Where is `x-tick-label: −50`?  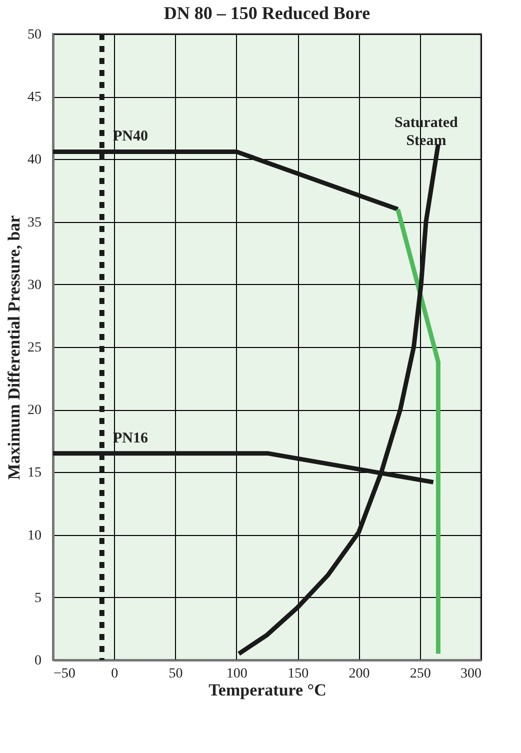
x-tick-label: −50 is located at coordinates (65, 674).